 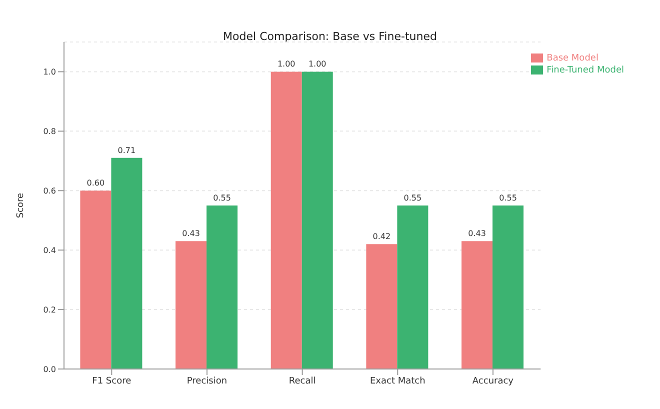 What do you see at coordinates (49, 131) in the screenshot?
I see `y-tick-label: 0.8` at bounding box center [49, 131].